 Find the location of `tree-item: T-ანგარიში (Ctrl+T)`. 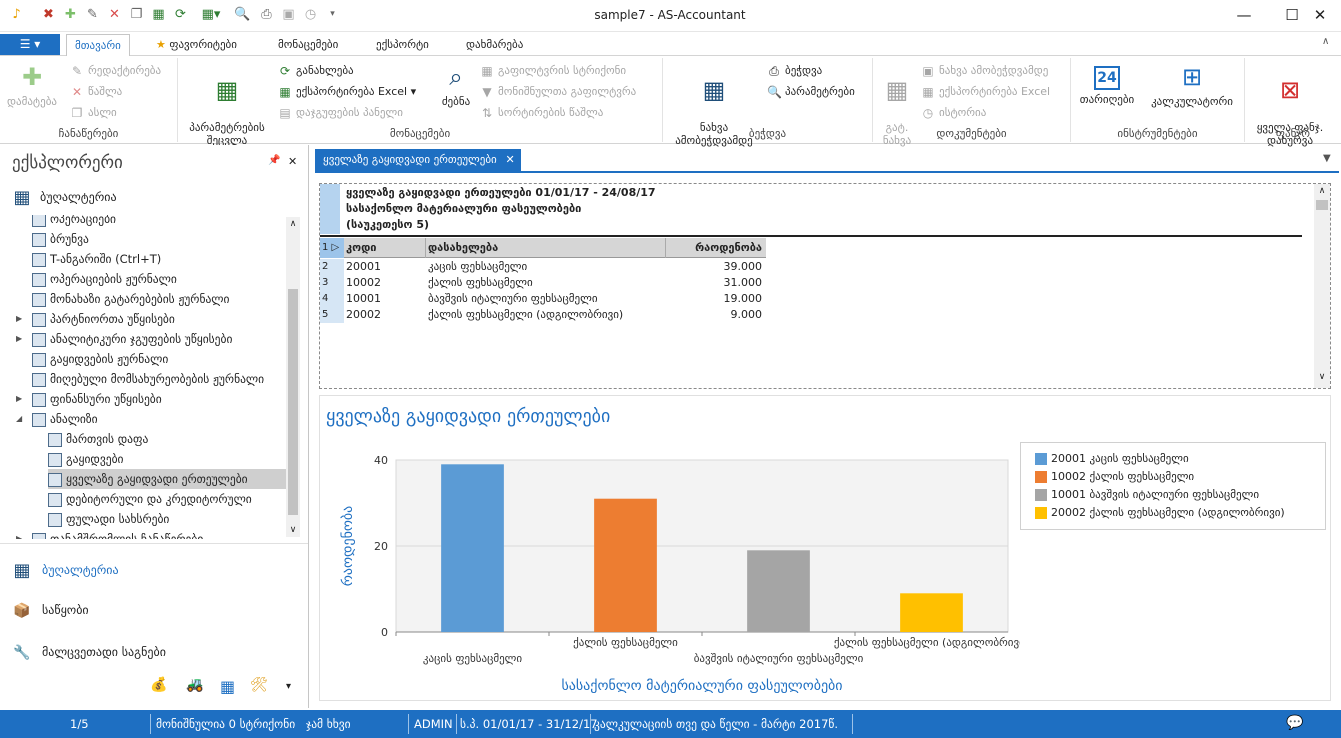

tree-item: T-ანგარიში (Ctrl+T) is located at coordinates (159, 259).